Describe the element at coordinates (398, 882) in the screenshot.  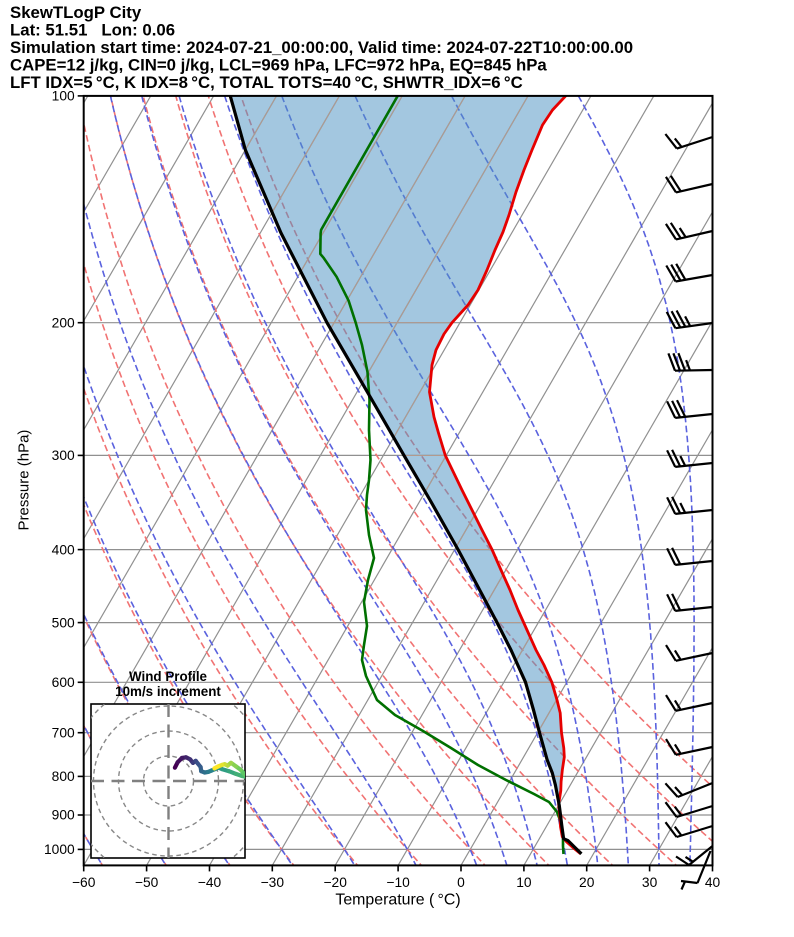
I see `svg-text: −10` at that location.